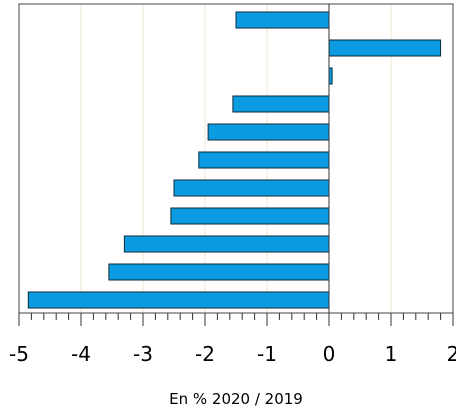 Image resolution: width=456 pixels, height=412 pixels. What do you see at coordinates (19, 354) in the screenshot?
I see `x-tick-label: -5` at bounding box center [19, 354].